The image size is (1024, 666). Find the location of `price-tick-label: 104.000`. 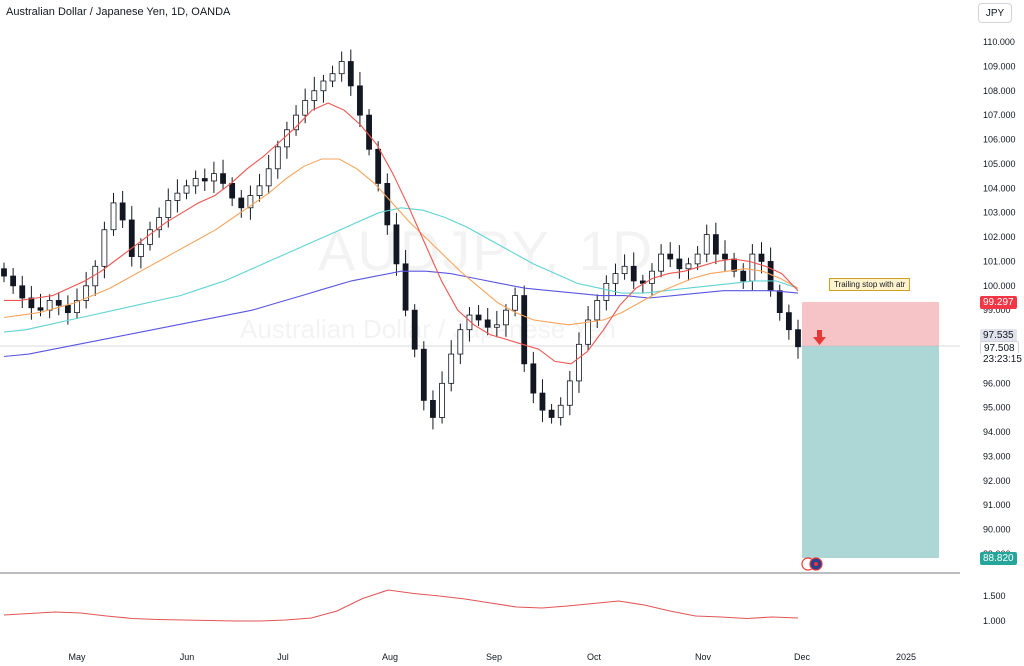

price-tick-label: 104.000 is located at coordinates (999, 188).